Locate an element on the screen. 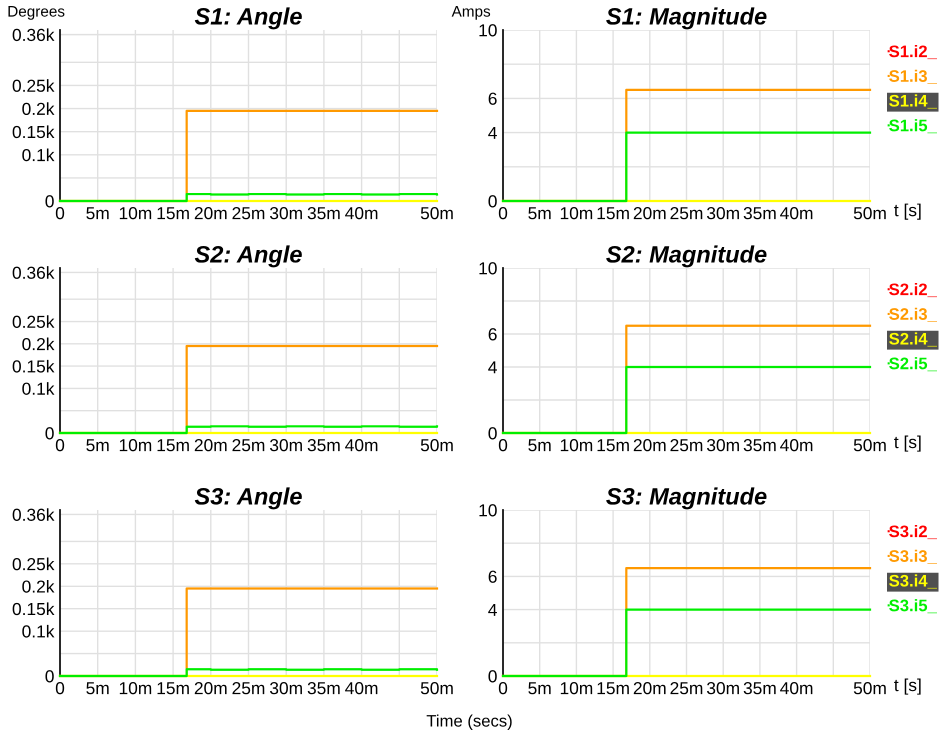 This screenshot has height=742, width=939. y-axis-title: Degrees is located at coordinates (36, 13).